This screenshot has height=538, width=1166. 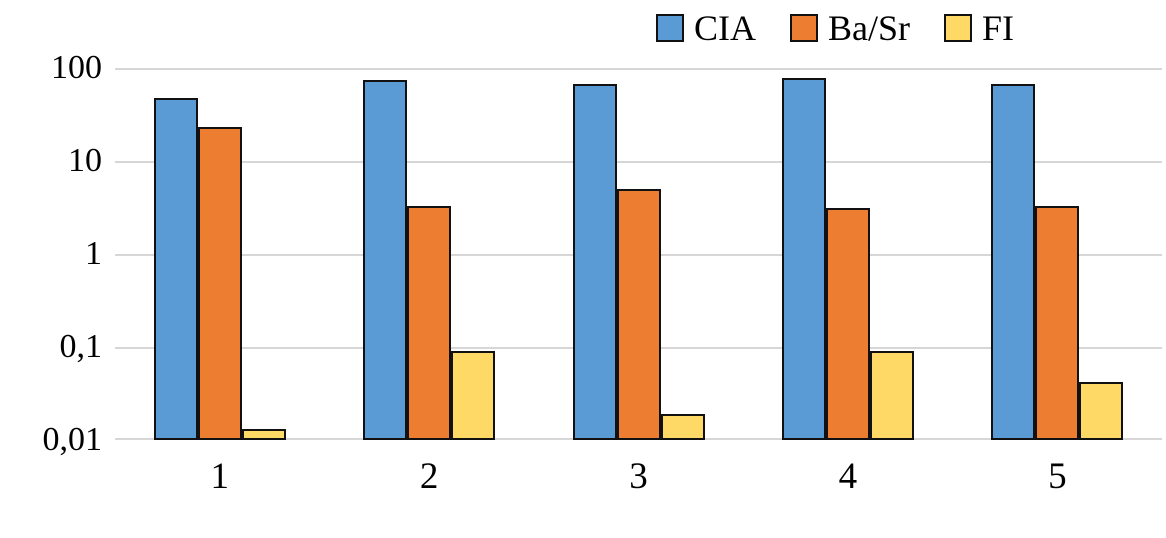 I want to click on bar-fi-cat1, so click(x=263, y=434).